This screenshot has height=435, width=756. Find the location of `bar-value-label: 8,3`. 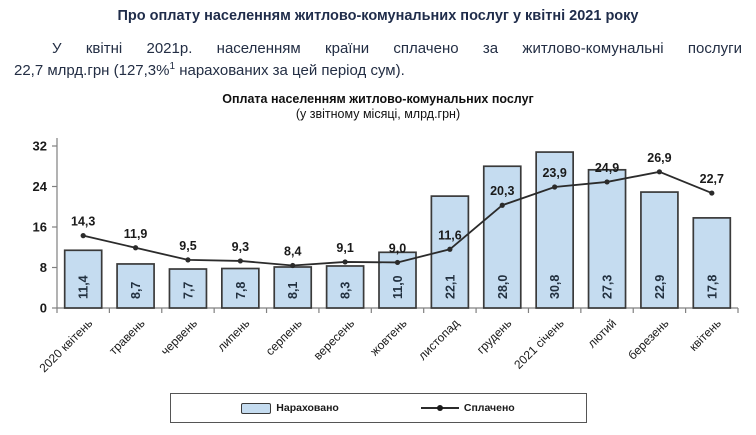

bar-value-label: 8,3 is located at coordinates (346, 290).